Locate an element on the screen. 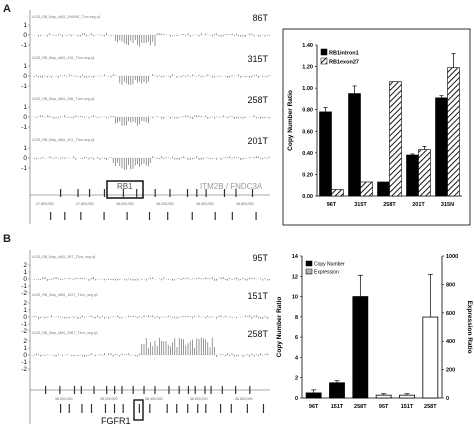  track-header: U133_RB_Map_s861_190695_T1nn.seg q1 is located at coordinates (66, 17).